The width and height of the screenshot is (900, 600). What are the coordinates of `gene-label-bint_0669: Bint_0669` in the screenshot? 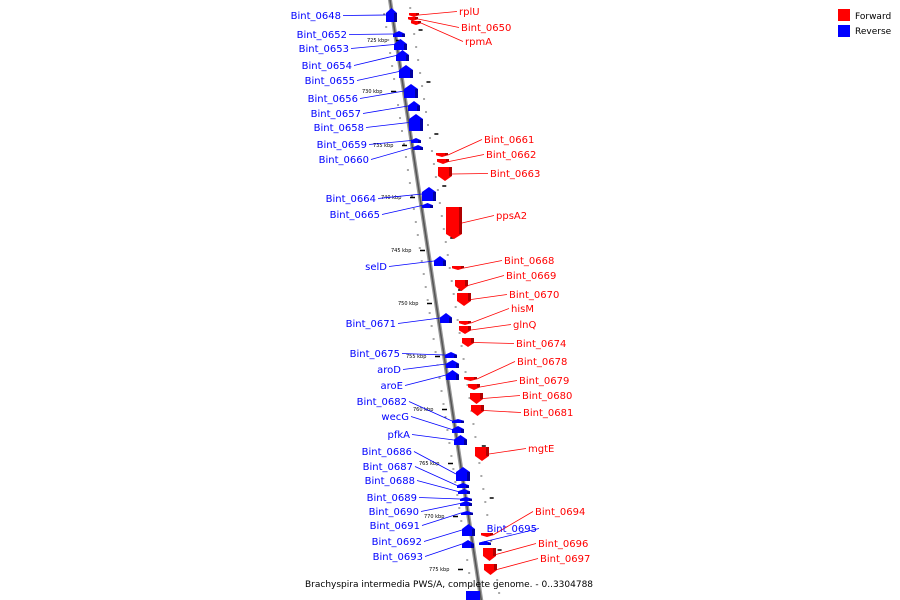 It's located at (531, 276).